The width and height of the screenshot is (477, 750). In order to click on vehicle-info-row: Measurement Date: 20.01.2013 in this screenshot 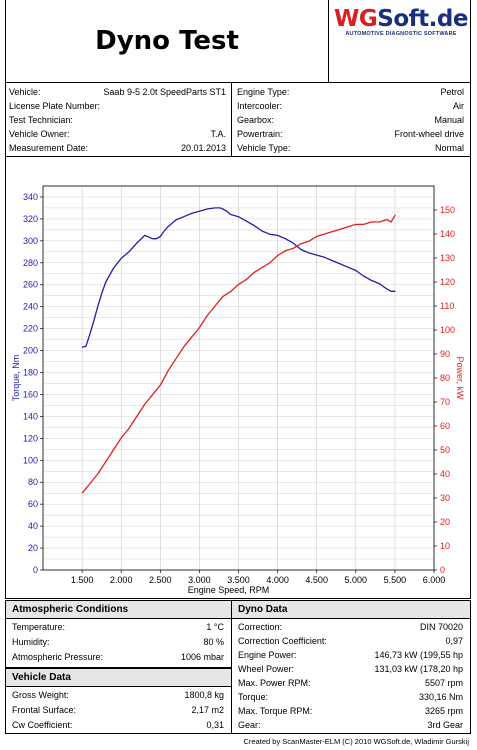, I will do `click(117, 148)`.